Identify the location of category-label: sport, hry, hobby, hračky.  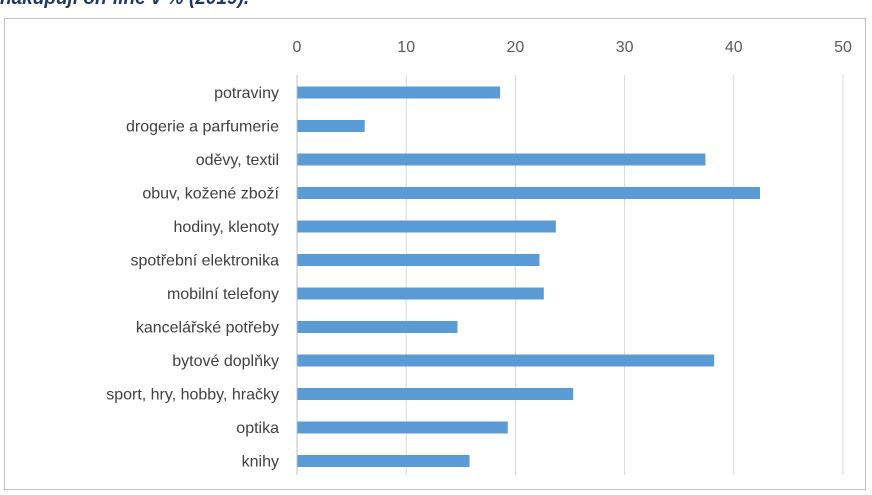
(192, 395).